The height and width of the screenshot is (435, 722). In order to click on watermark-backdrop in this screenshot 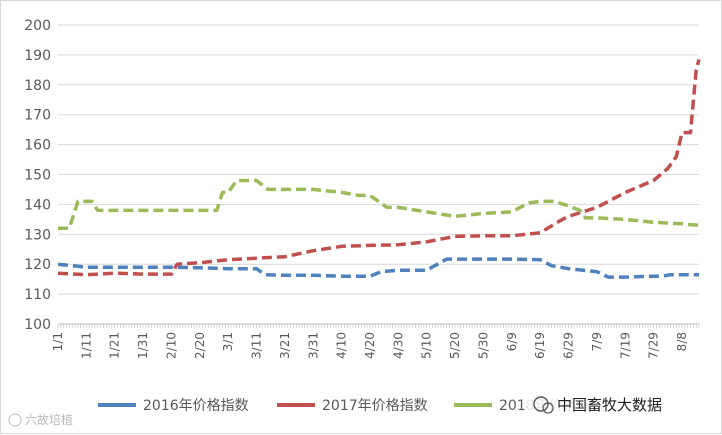, I will do `click(617, 403)`.